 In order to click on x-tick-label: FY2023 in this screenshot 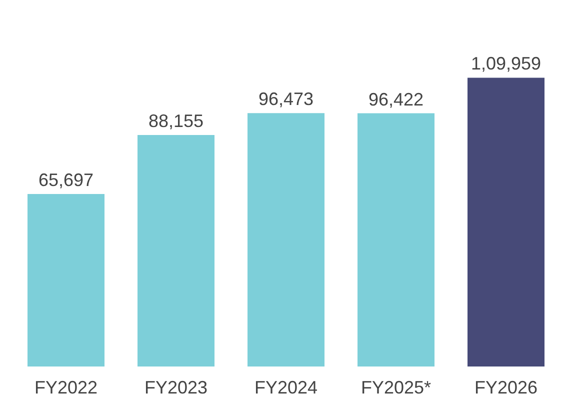, I will do `click(176, 388)`.